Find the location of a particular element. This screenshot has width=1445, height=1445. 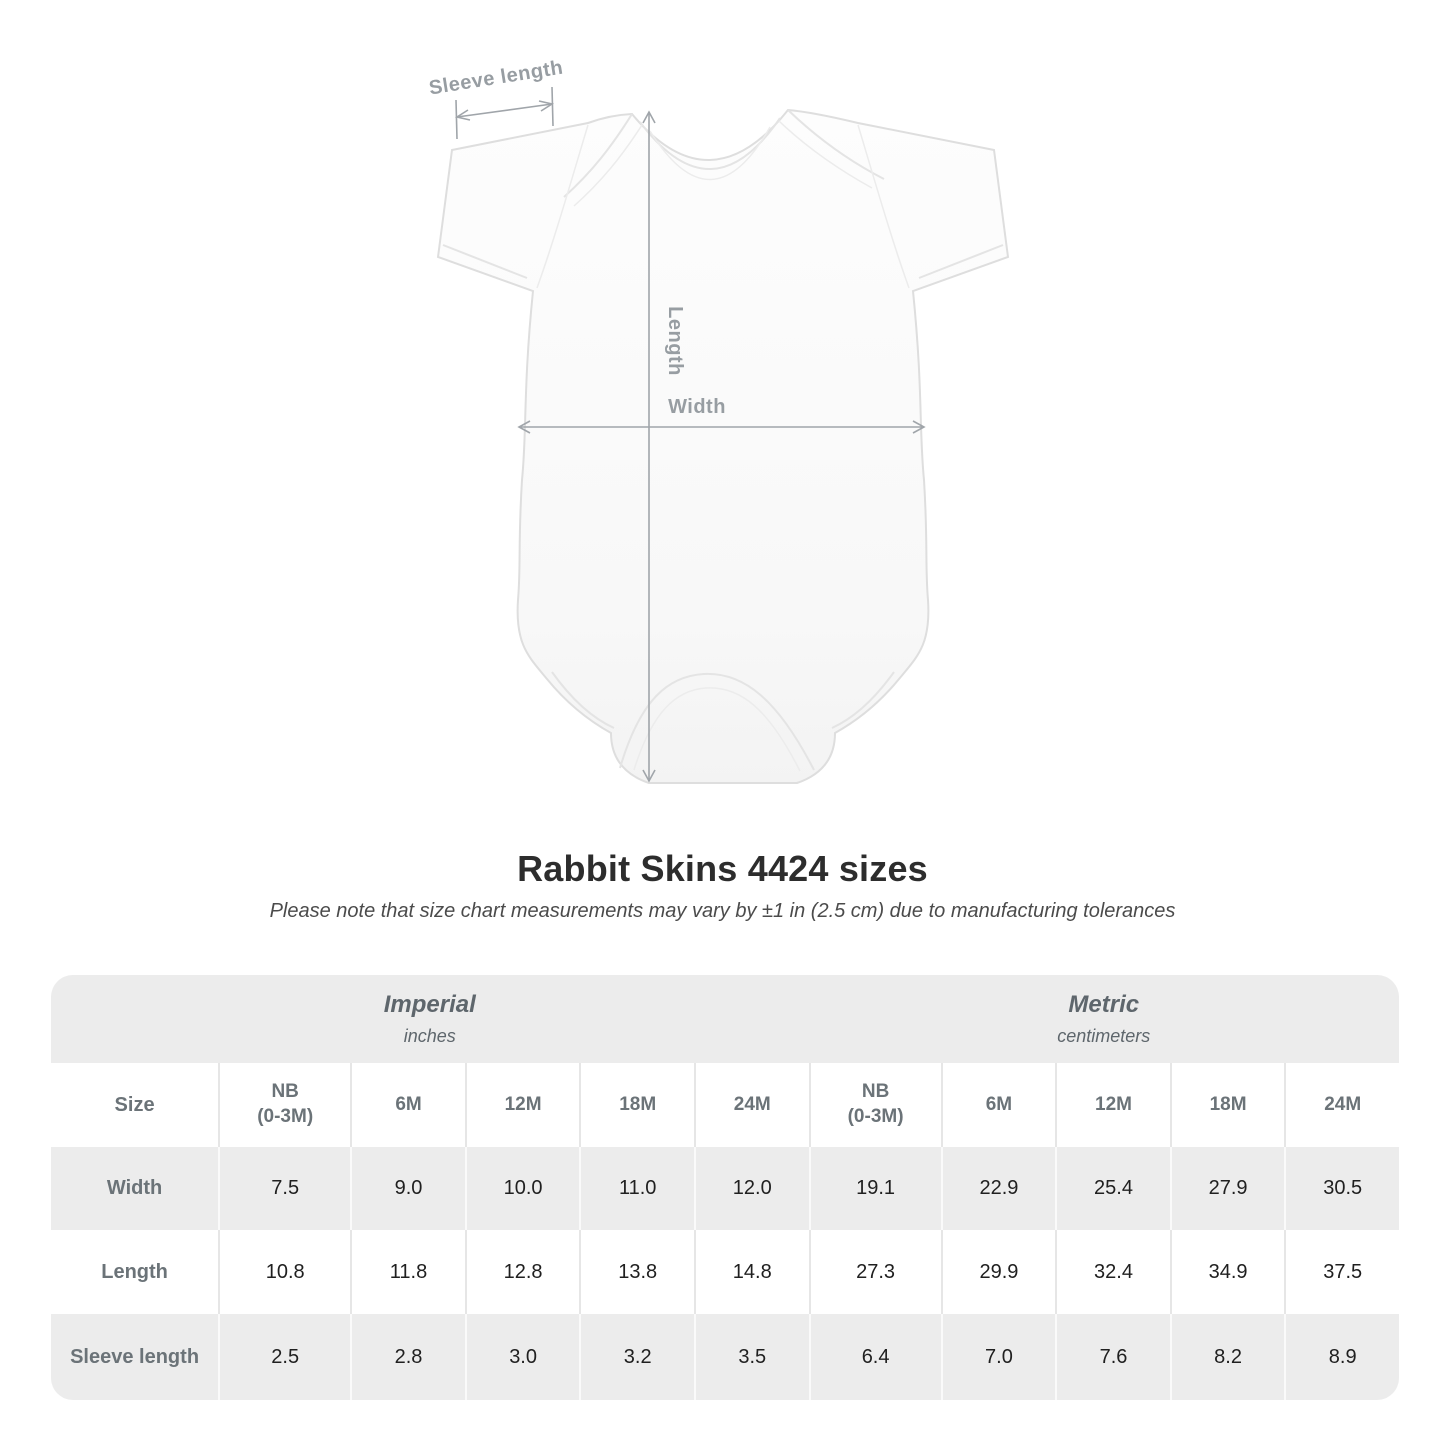

unit-band-row: Imperial inches Metric centimeters is located at coordinates (725, 1019).